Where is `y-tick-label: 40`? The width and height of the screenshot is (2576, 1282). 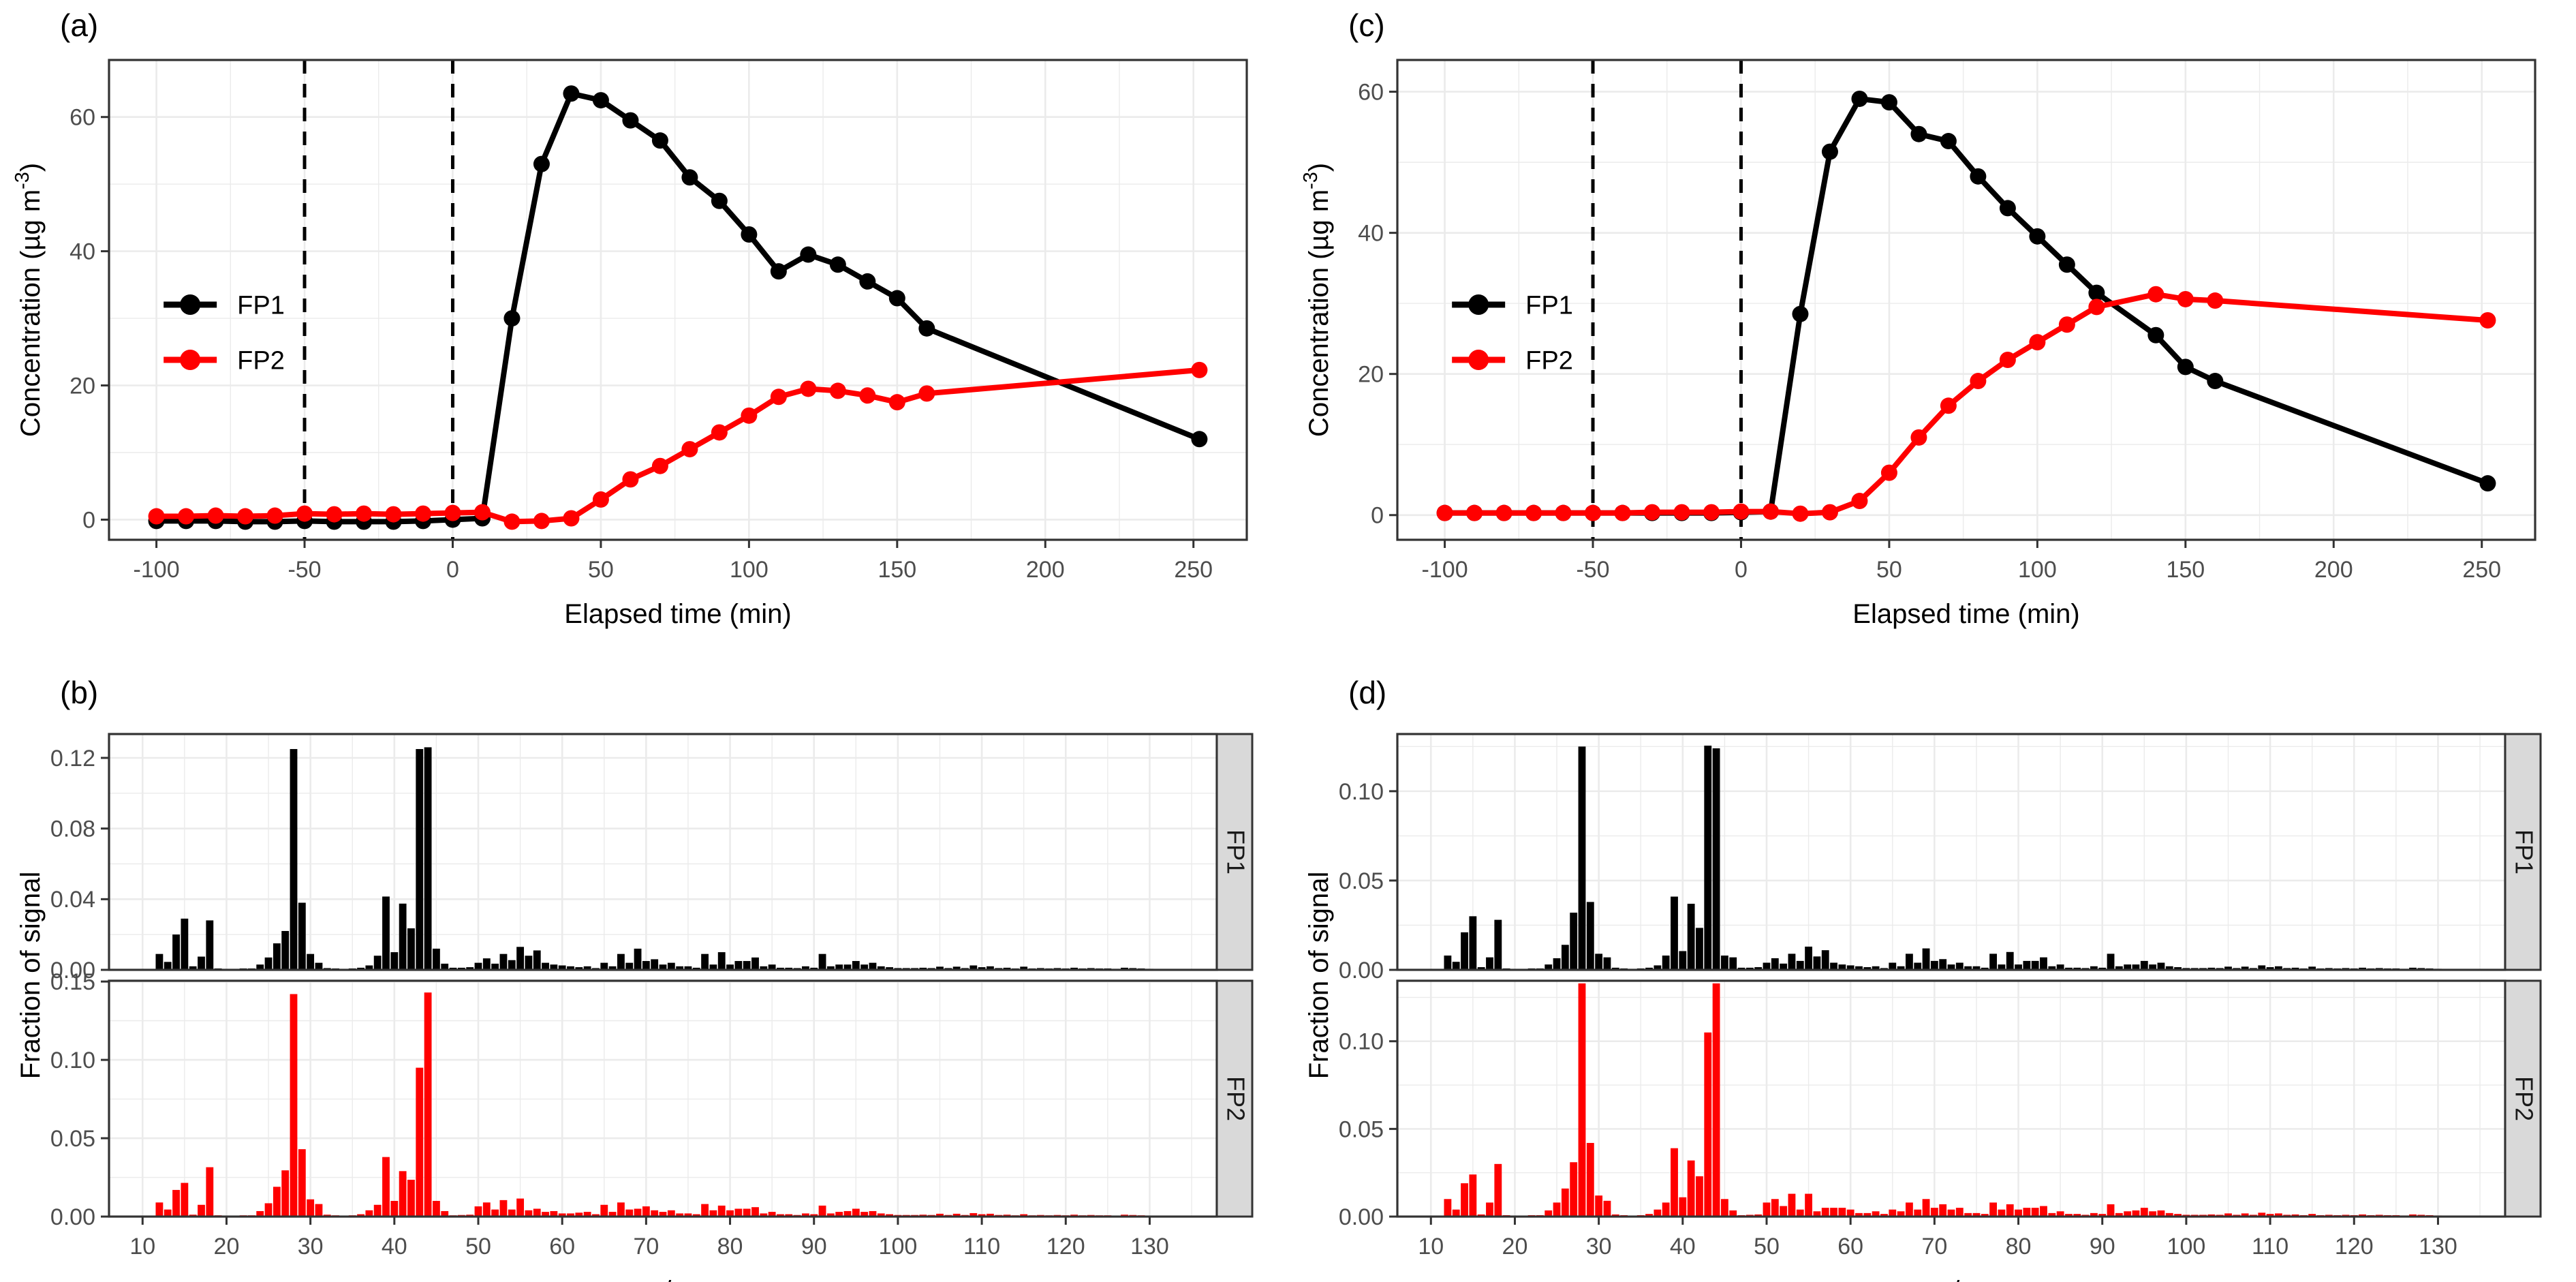 y-tick-label: 40 is located at coordinates (1371, 234).